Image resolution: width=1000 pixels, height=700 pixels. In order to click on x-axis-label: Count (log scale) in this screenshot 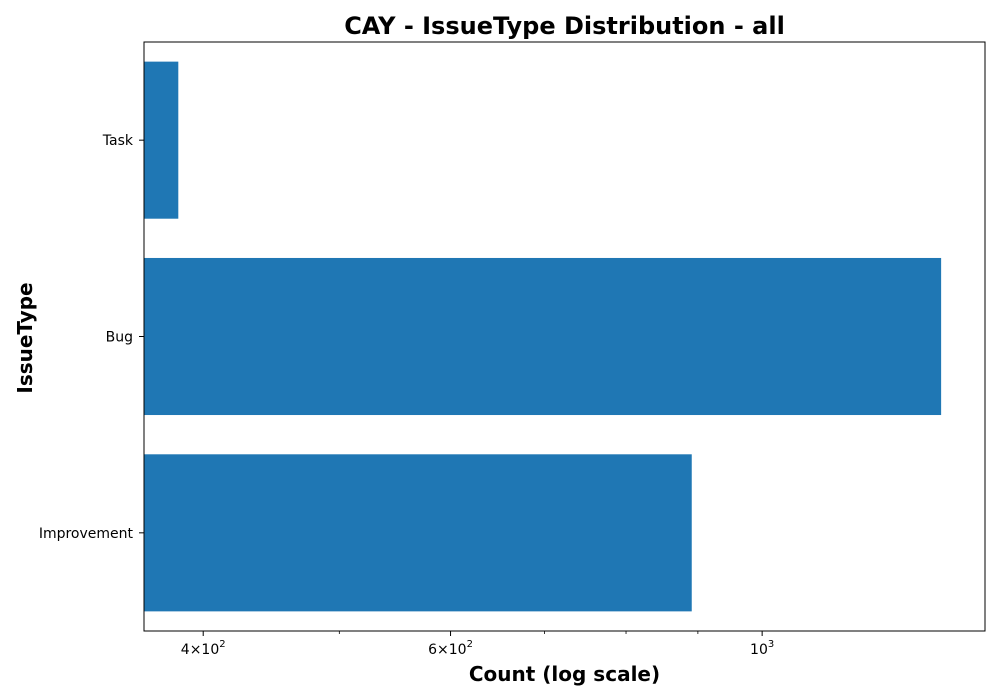, I will do `click(564, 674)`.